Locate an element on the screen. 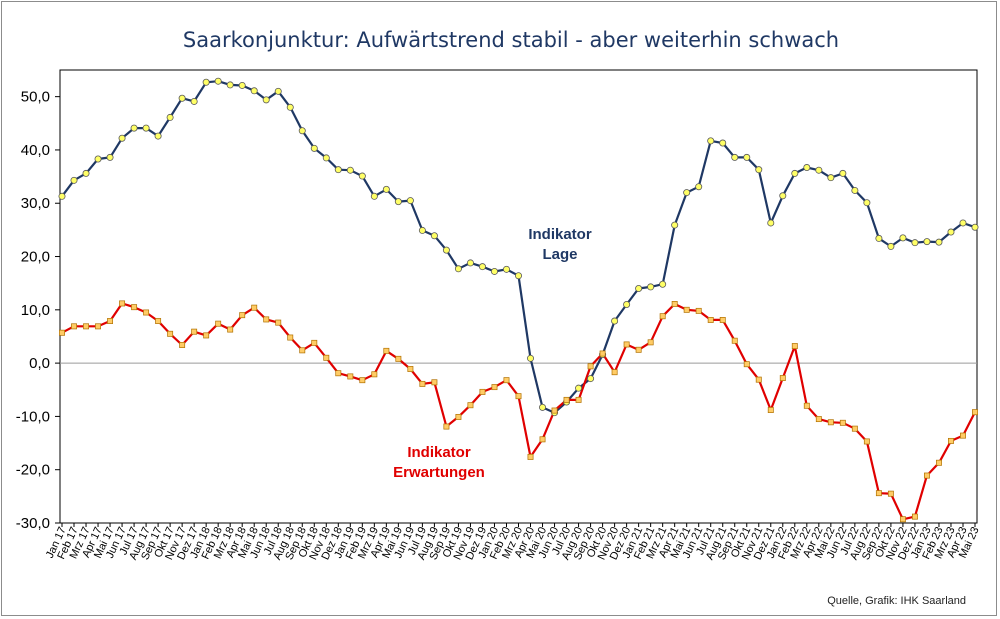 The width and height of the screenshot is (1000, 619). y-tick-label: -20,0 is located at coordinates (33, 470).